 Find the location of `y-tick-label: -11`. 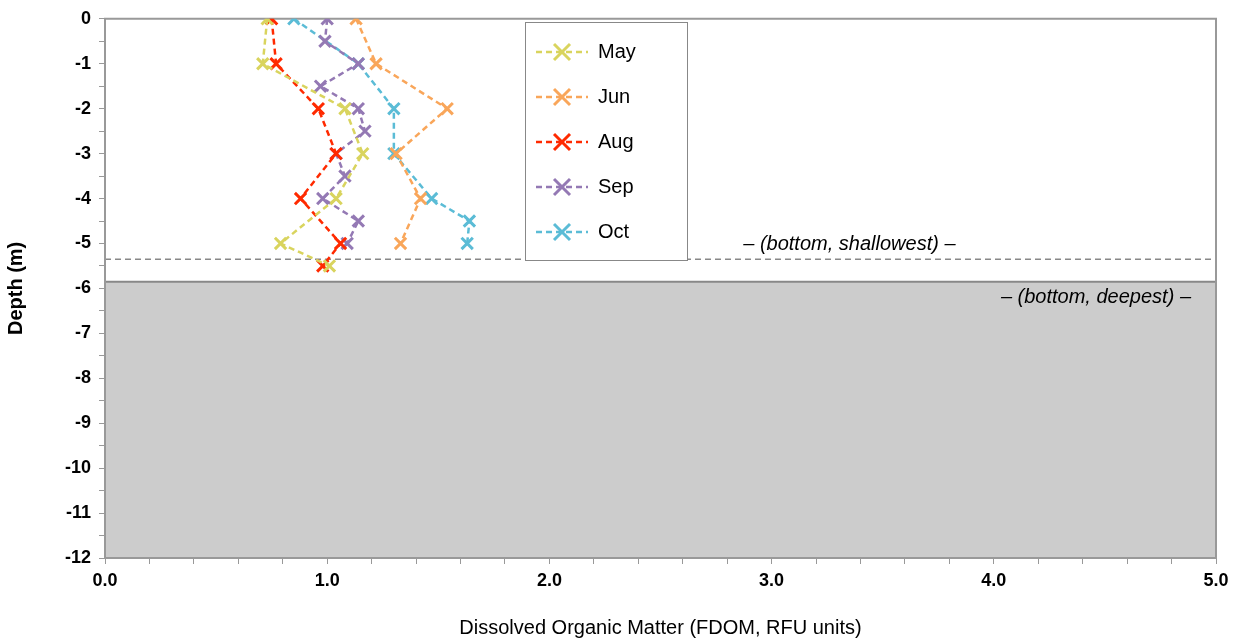

y-tick-label: -11 is located at coordinates (78, 512).